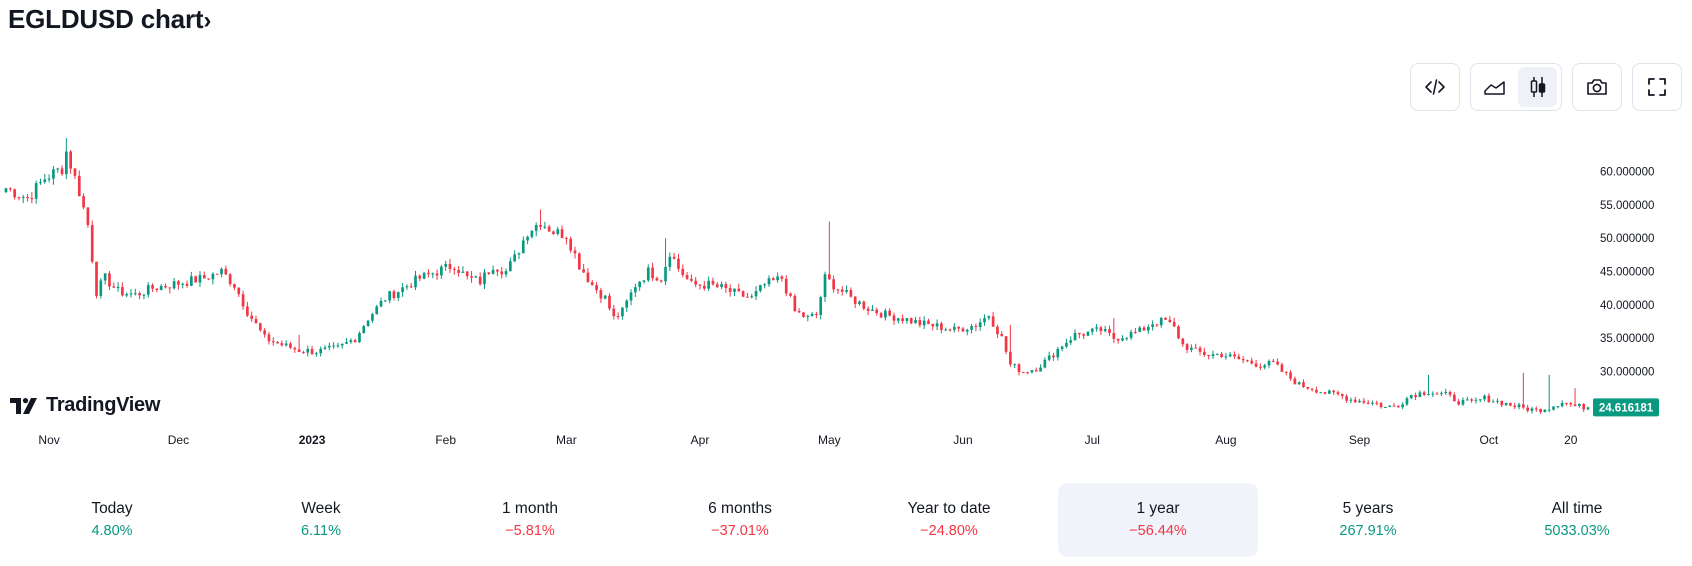 This screenshot has width=1692, height=566. Describe the element at coordinates (85, 405) in the screenshot. I see `tradingview-logo: TradingView` at that location.